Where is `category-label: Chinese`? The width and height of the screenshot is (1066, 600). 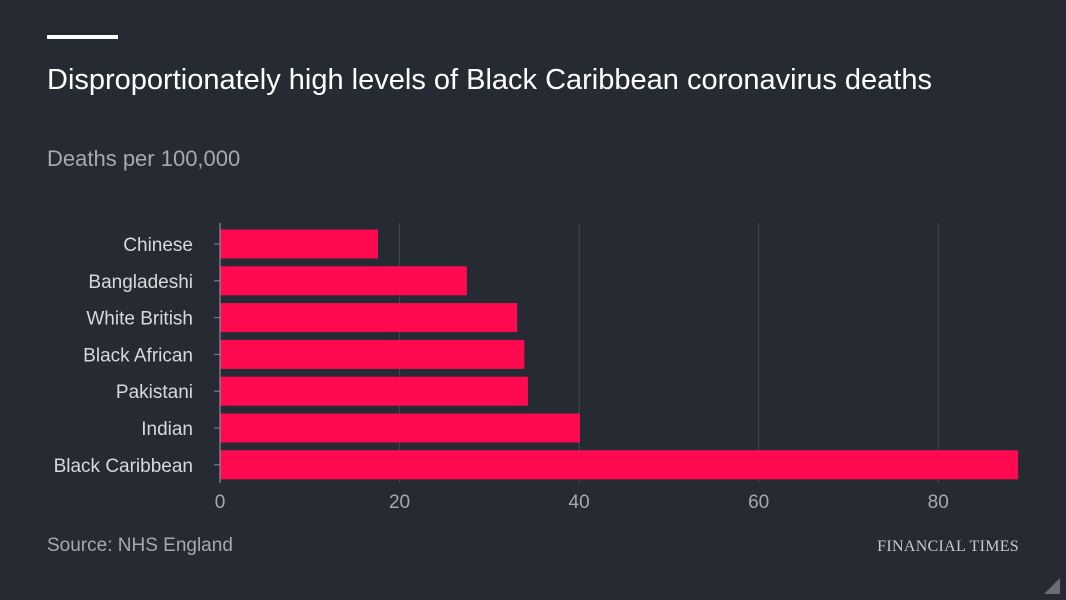 category-label: Chinese is located at coordinates (158, 245).